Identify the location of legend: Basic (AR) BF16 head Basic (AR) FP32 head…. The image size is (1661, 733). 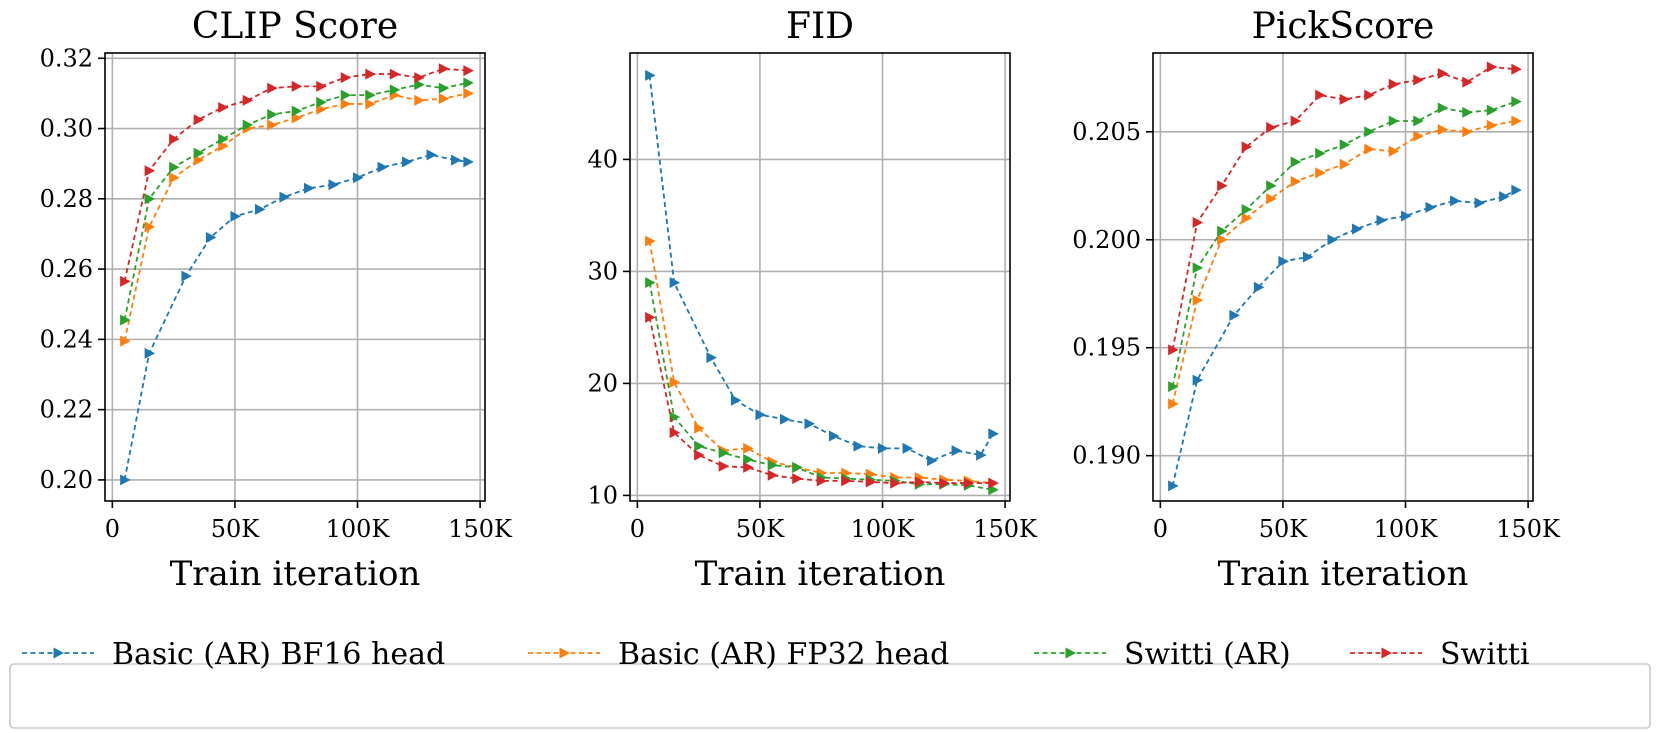
(830, 683).